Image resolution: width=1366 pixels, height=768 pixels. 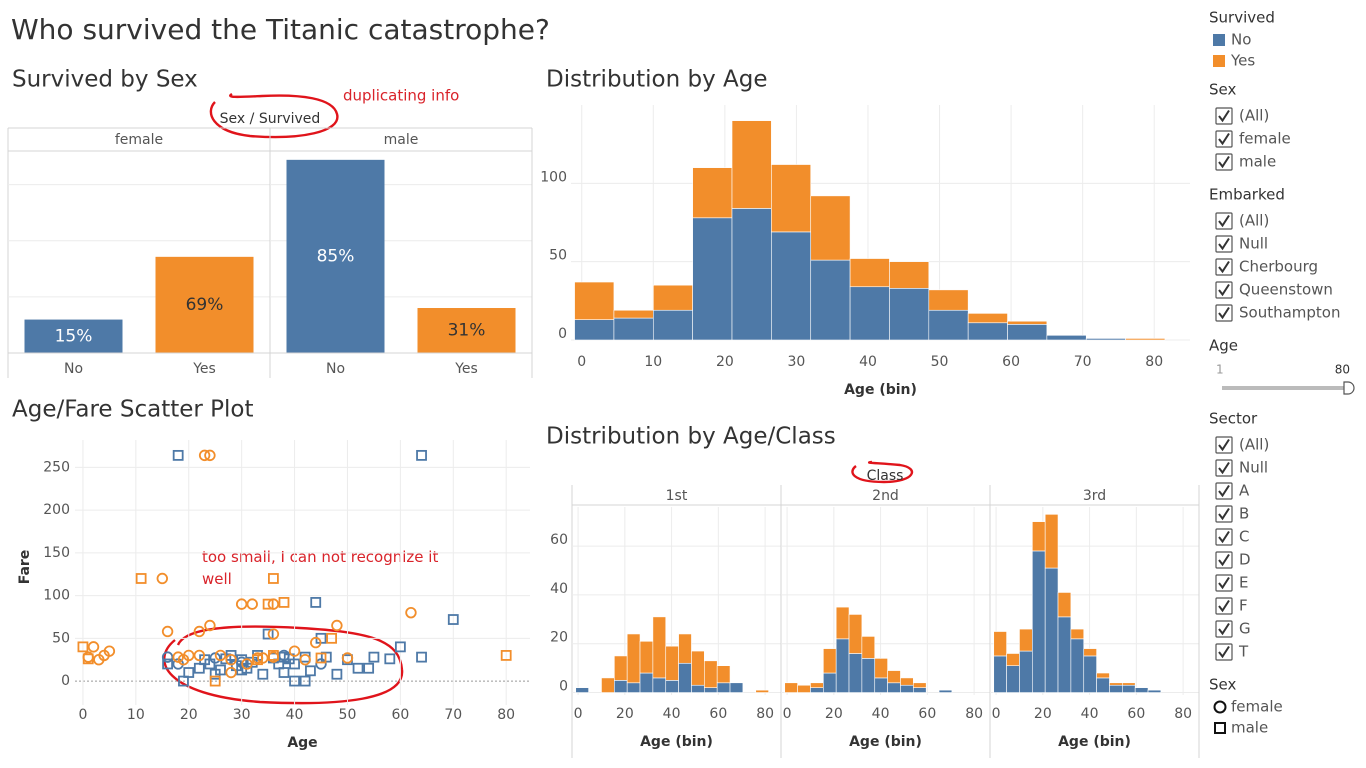 What do you see at coordinates (56, 553) in the screenshot?
I see `y-tick-label: 150` at bounding box center [56, 553].